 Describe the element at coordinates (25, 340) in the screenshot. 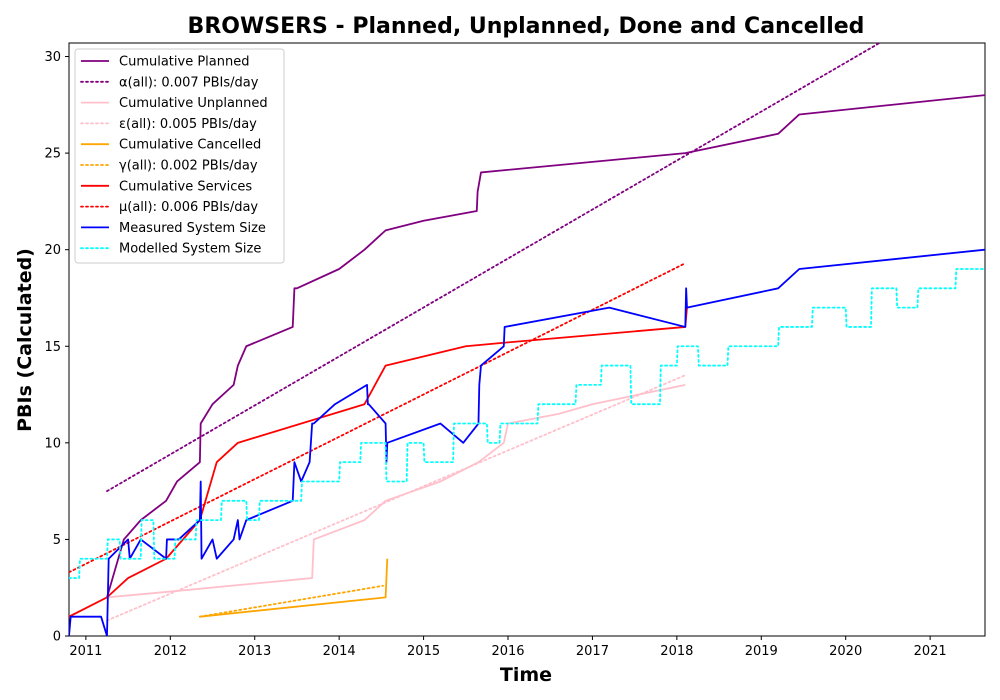

I see `y-axis-label: PBIs (Calculated)` at that location.